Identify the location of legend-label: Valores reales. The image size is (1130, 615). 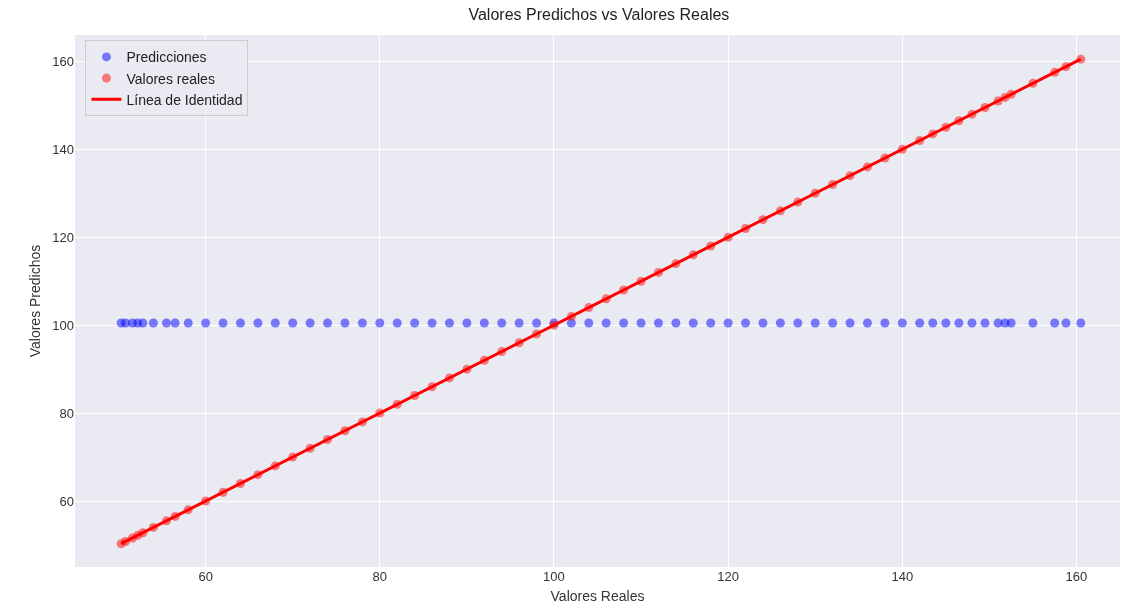
(170, 78).